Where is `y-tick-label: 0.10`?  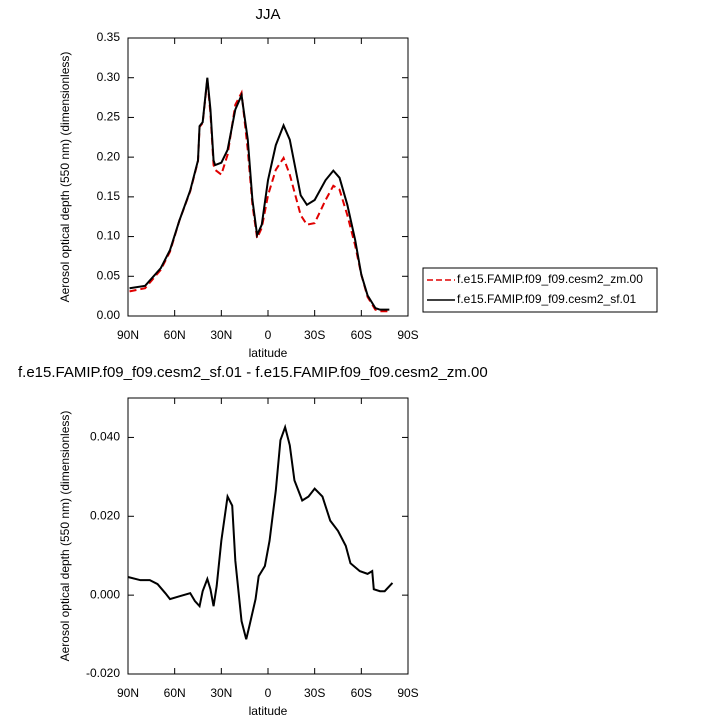
y-tick-label: 0.10 is located at coordinates (109, 236).